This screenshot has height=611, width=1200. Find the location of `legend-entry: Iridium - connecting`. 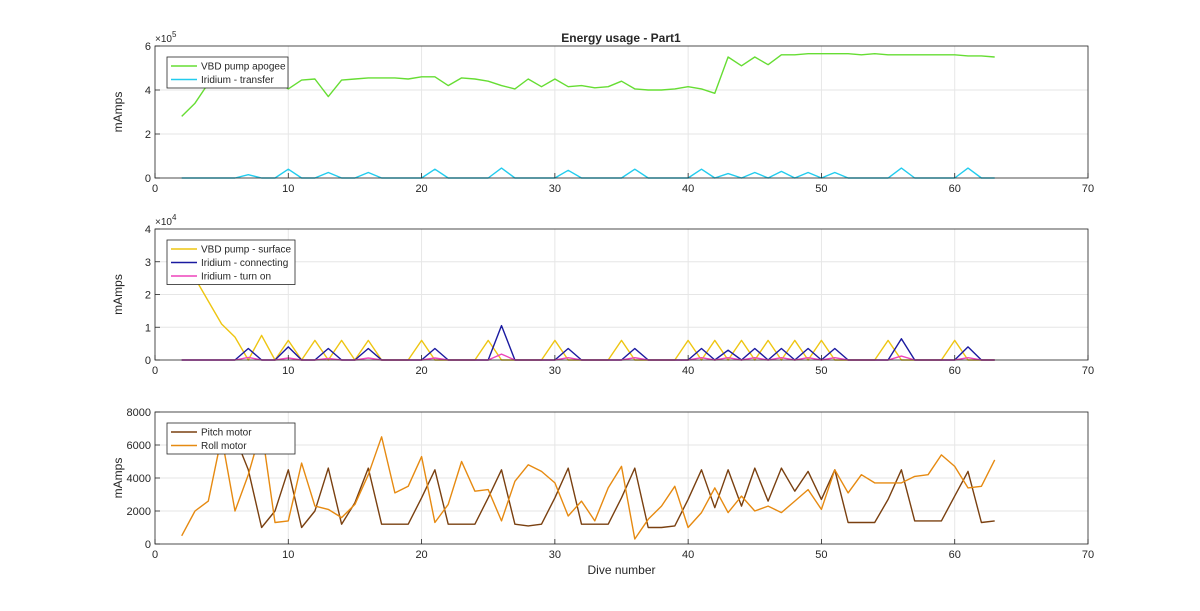

legend-entry: Iridium - connecting is located at coordinates (244, 263).